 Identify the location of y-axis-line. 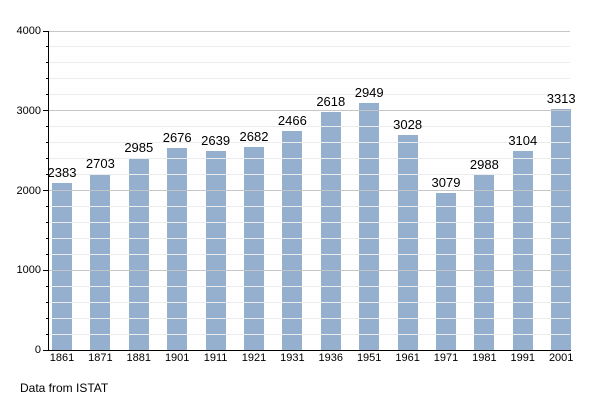
(48, 190).